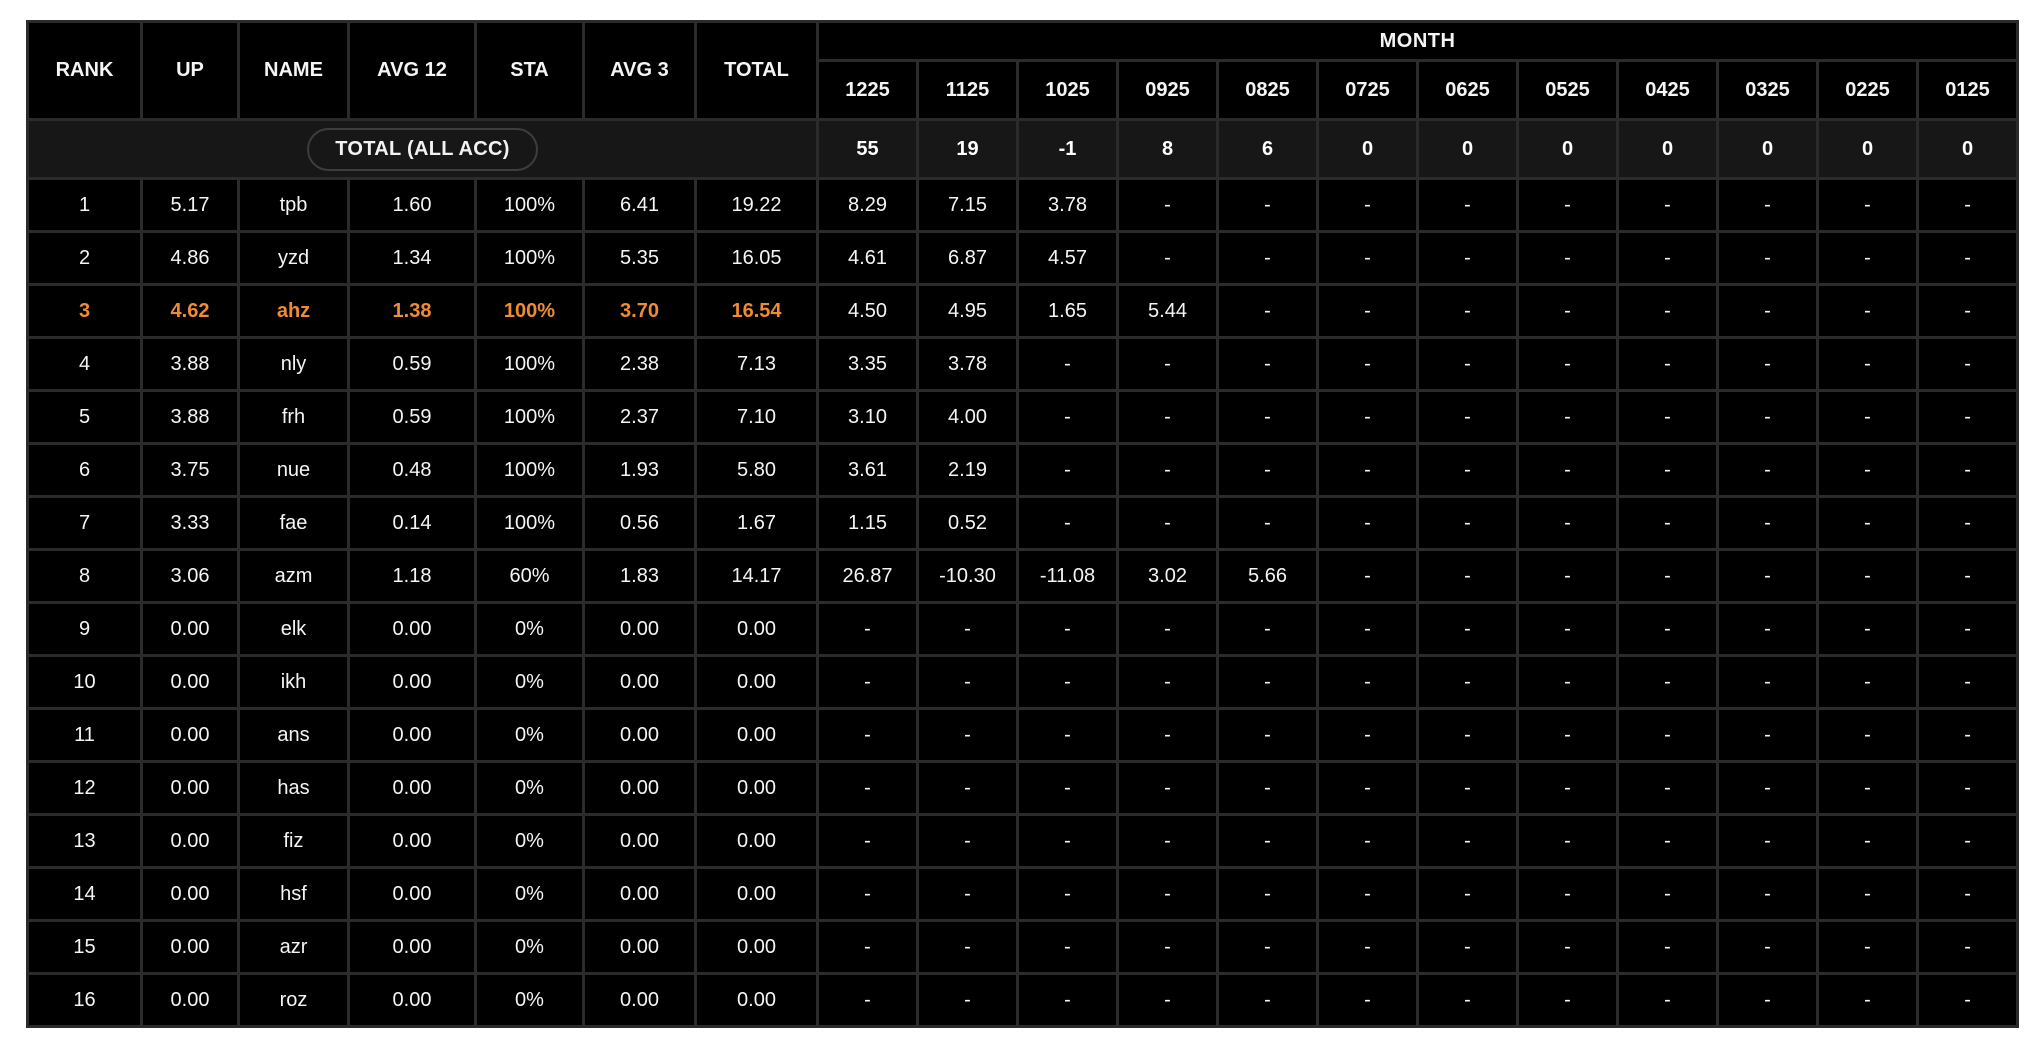 Image resolution: width=2044 pixels, height=1052 pixels. Describe the element at coordinates (639, 417) in the screenshot. I see `avg3-cell: 2.37` at that location.